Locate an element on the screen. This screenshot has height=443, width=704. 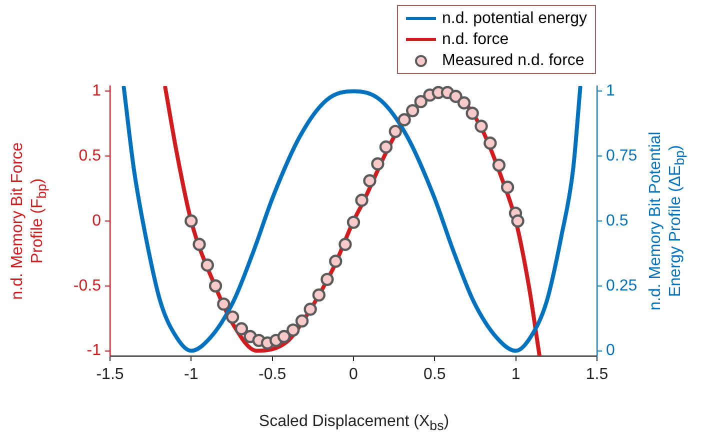
y2-tick-label: 0.75 is located at coordinates (622, 156).